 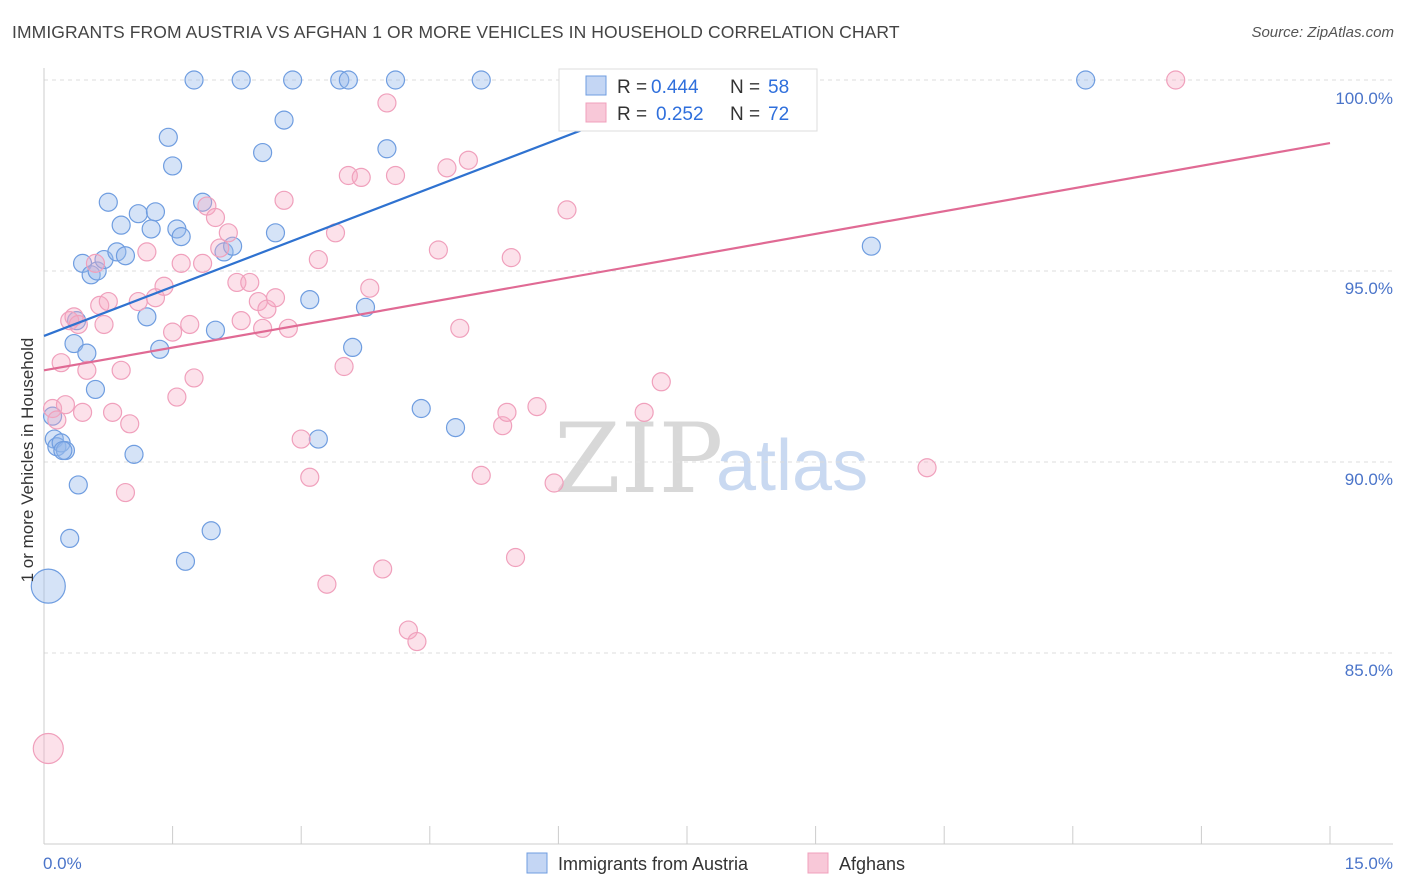 What do you see at coordinates (1364, 98) in the screenshot?
I see `y-tick-label: 100.0%` at bounding box center [1364, 98].